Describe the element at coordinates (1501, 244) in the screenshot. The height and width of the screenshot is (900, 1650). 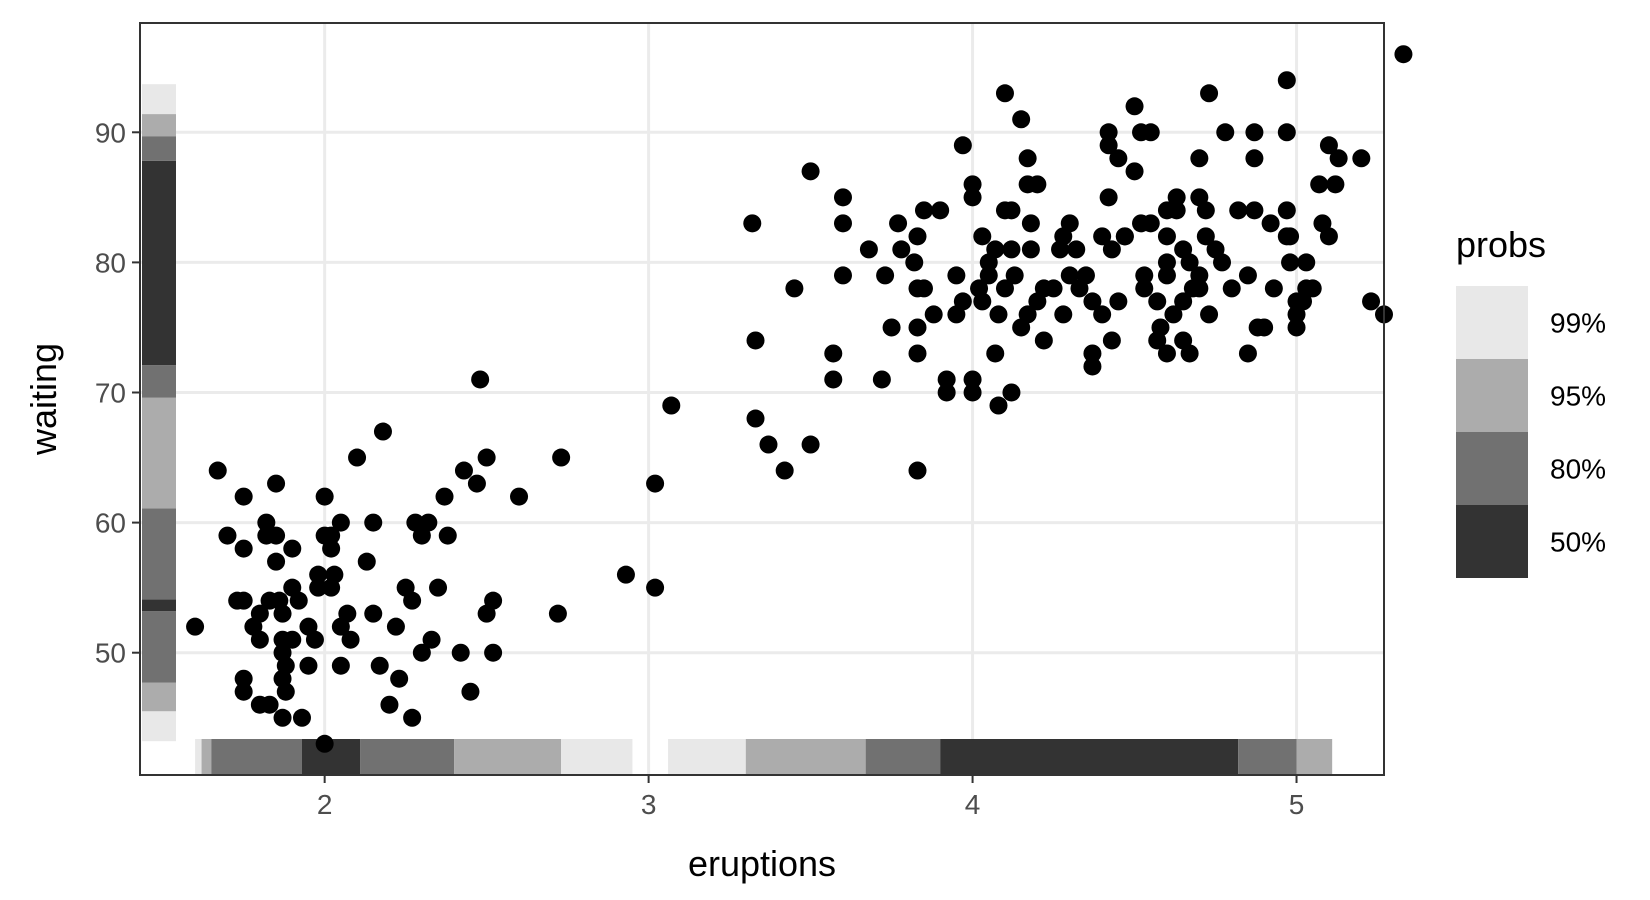
I see `legend-title: probs` at that location.